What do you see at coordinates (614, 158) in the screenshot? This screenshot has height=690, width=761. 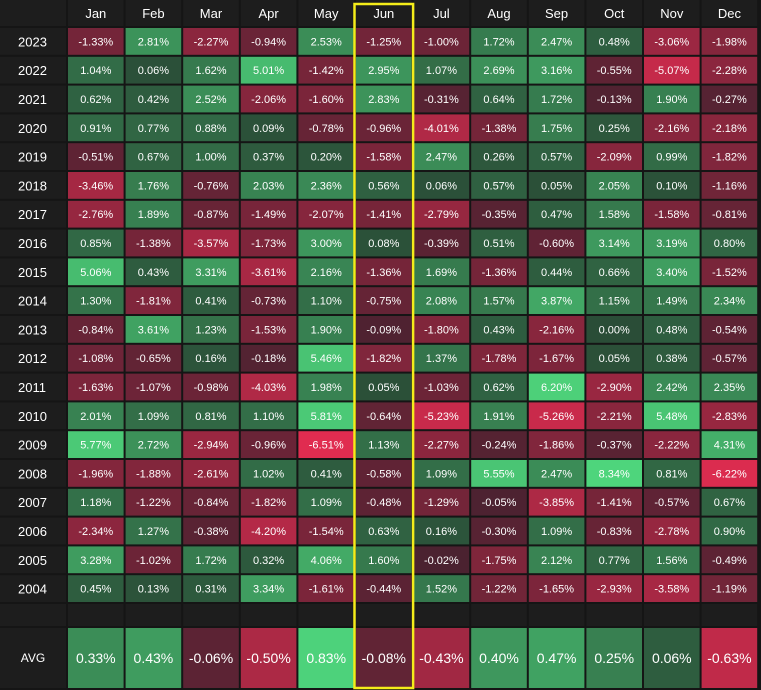 I see `heatmap-cell-value: -2.09%` at bounding box center [614, 158].